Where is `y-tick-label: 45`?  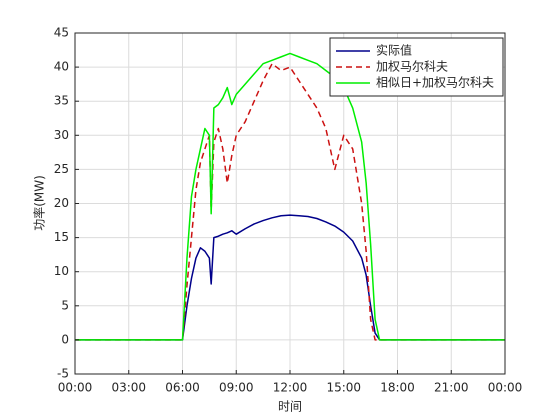
y-tick-label: 45 is located at coordinates (61, 33).